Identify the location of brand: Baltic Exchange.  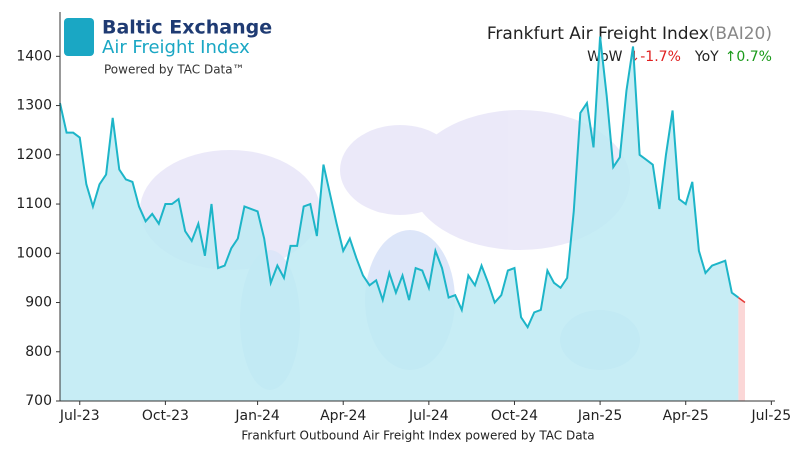
(187, 28).